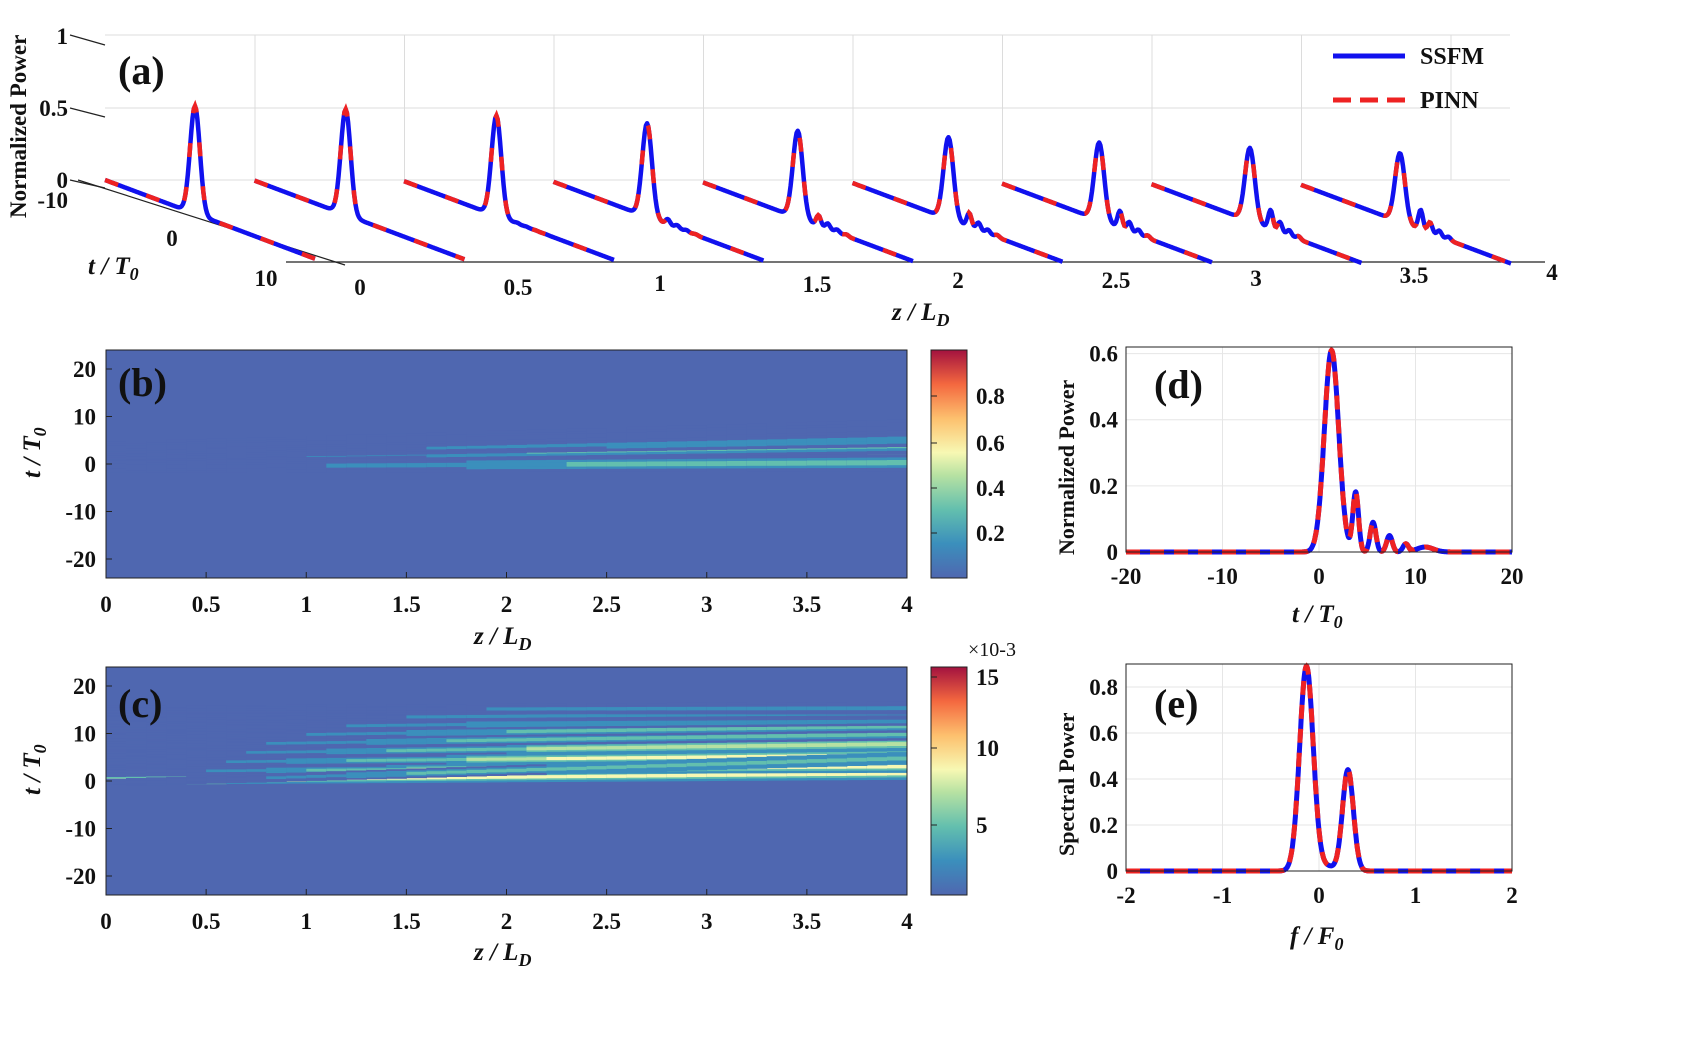 Image resolution: width=1700 pixels, height=1056 pixels. Describe the element at coordinates (87, 40) in the screenshot. I see `a-ztick-line` at that location.